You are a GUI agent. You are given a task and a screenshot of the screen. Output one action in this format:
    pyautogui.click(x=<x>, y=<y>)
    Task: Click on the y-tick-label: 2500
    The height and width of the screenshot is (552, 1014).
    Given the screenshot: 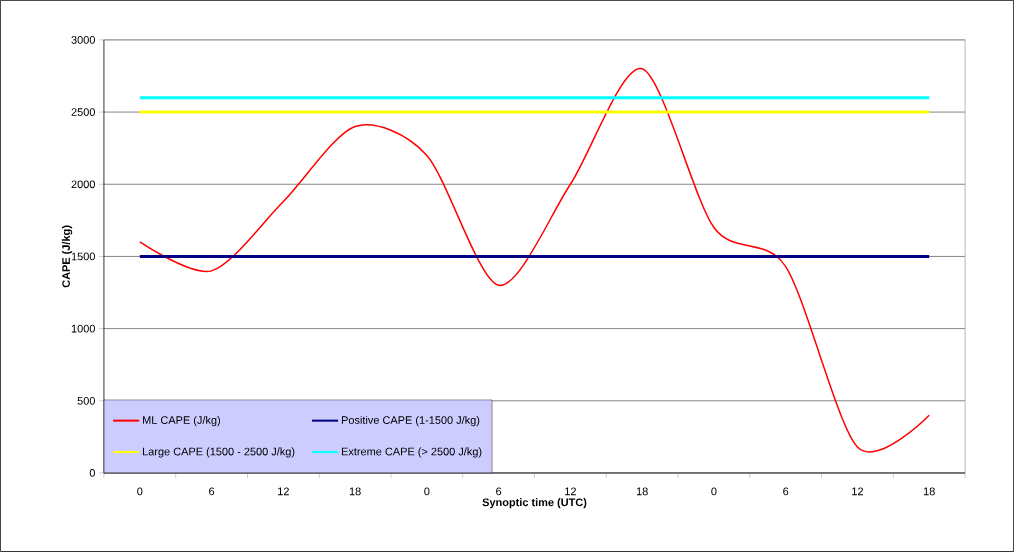 What is the action you would take?
    pyautogui.click(x=83, y=112)
    